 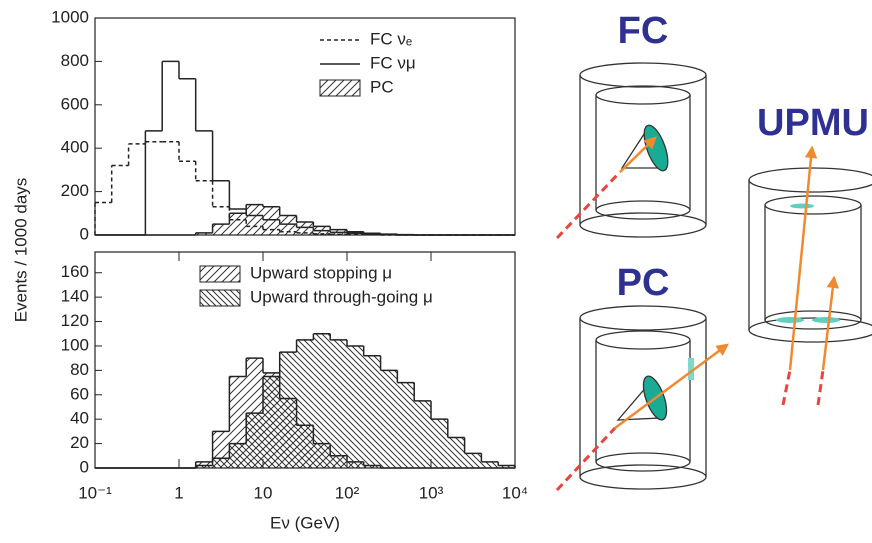 What do you see at coordinates (321, 272) in the screenshot?
I see `legend-label: Upward stopping μ` at bounding box center [321, 272].